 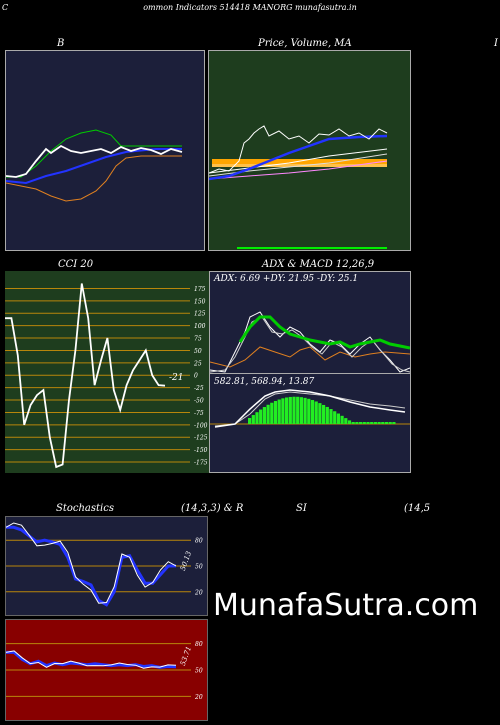 I want to click on adx-minus-dy-line, so click(x=310, y=357).